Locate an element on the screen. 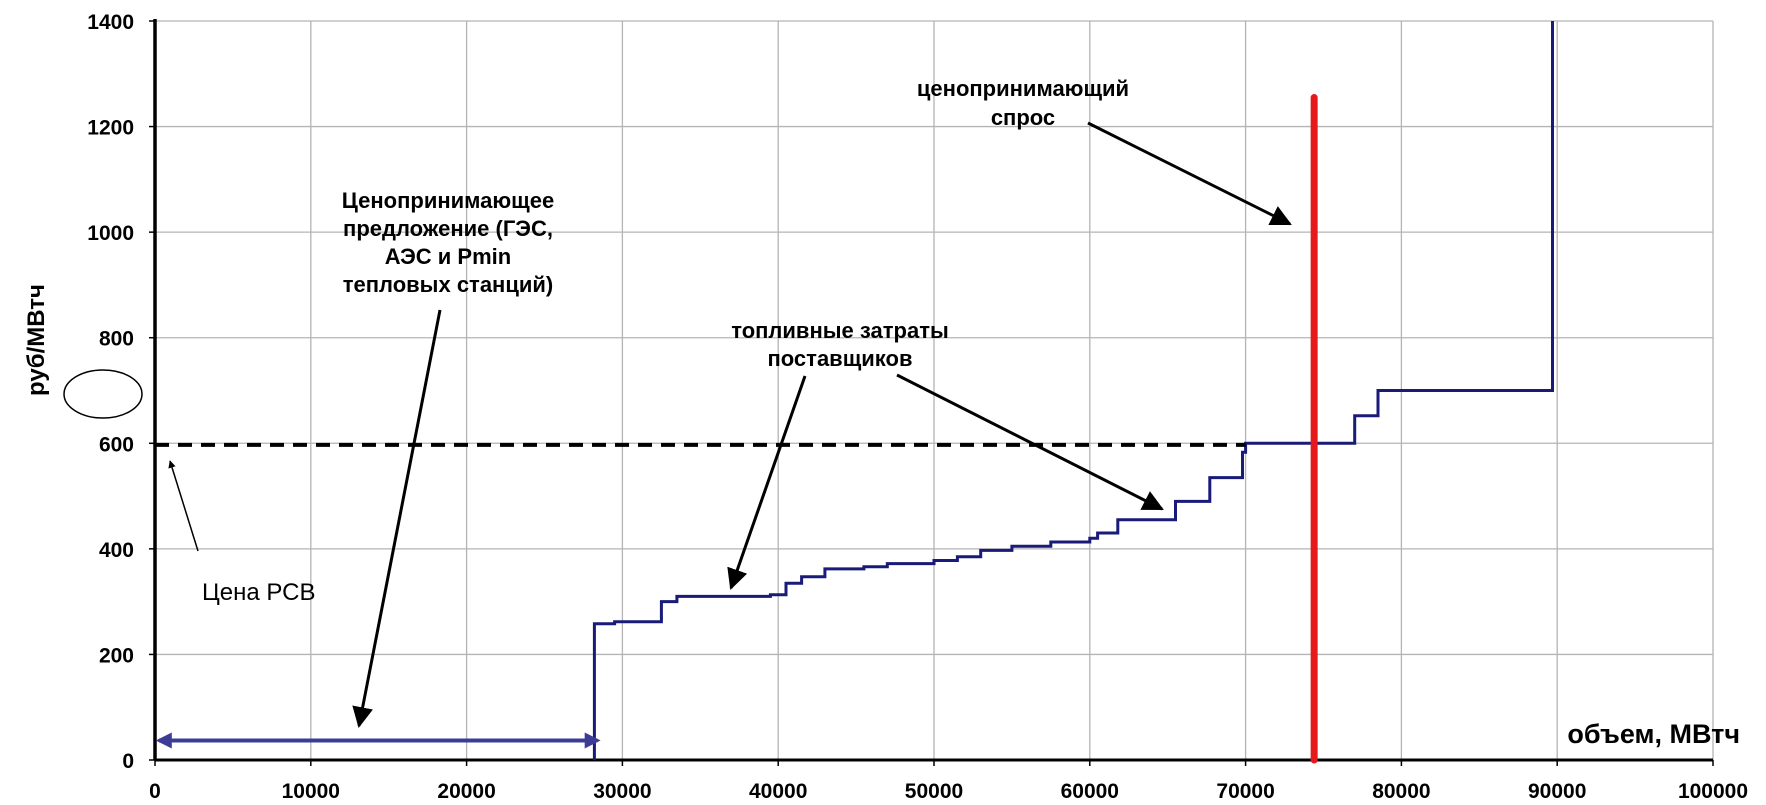 The image size is (1766, 805). offer-annotation-line-4: тепловых станций) is located at coordinates (448, 284).